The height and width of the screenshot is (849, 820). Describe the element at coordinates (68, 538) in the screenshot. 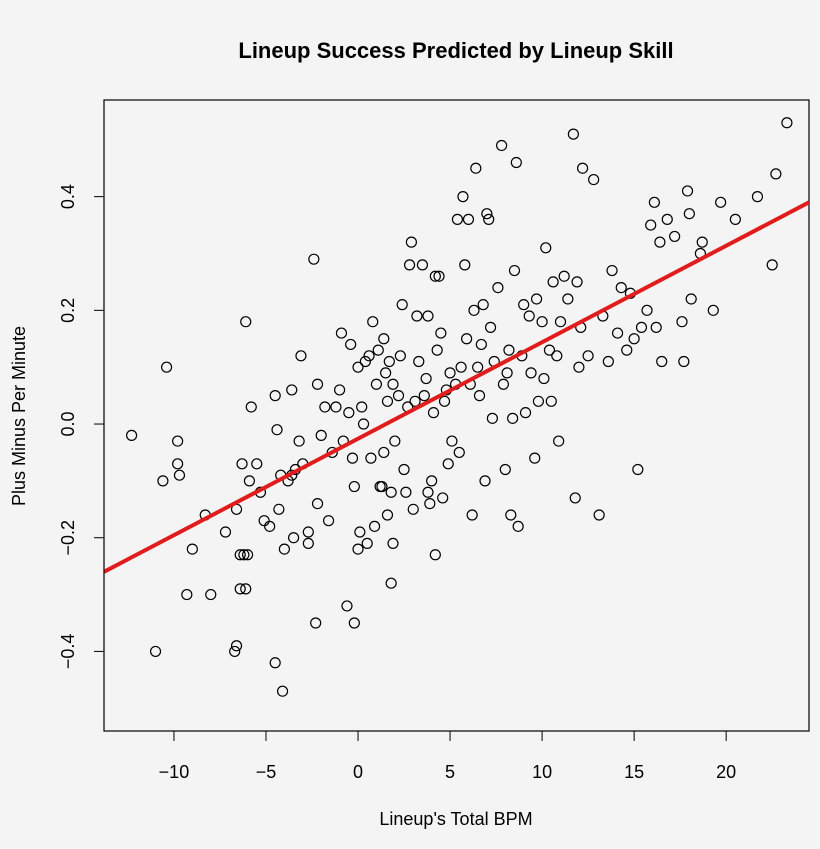

I see `y-tick-label: −0.2` at that location.